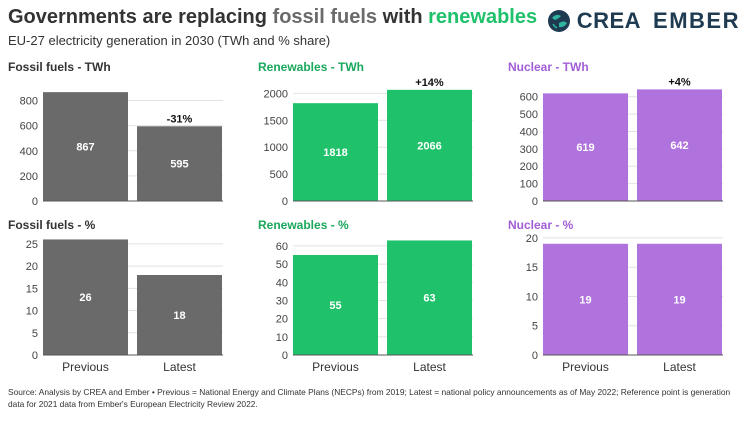 The image size is (750, 421). I want to click on bar-value-label: 619, so click(585, 148).